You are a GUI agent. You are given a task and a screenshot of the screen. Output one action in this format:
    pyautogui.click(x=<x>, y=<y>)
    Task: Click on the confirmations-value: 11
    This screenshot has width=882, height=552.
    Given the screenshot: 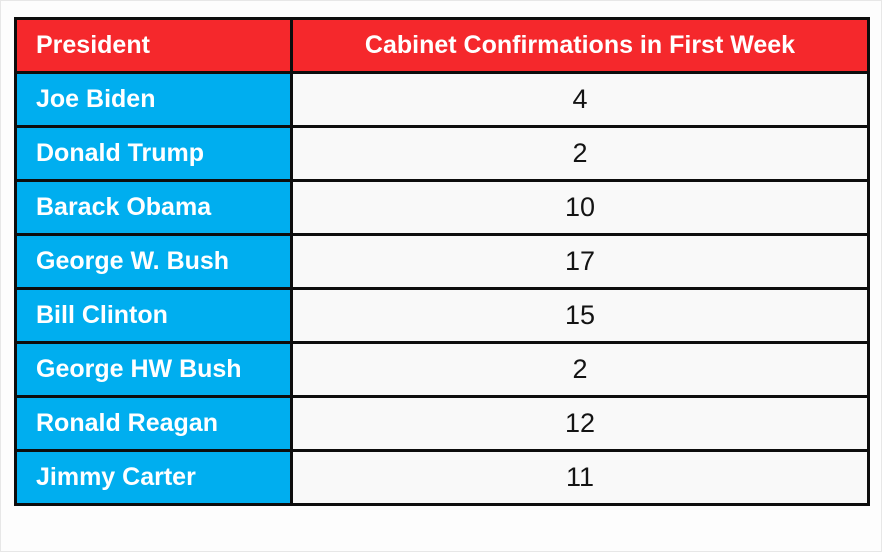 What is the action you would take?
    pyautogui.click(x=580, y=477)
    